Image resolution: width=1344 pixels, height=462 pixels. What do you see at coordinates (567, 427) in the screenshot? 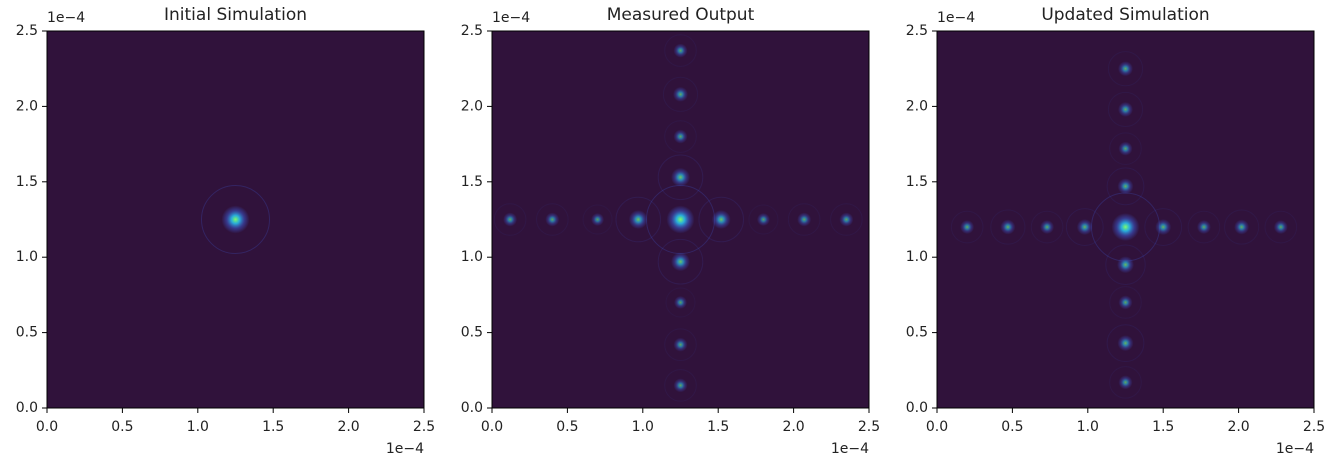
I see `x-tick-label: 0.5` at bounding box center [567, 427].